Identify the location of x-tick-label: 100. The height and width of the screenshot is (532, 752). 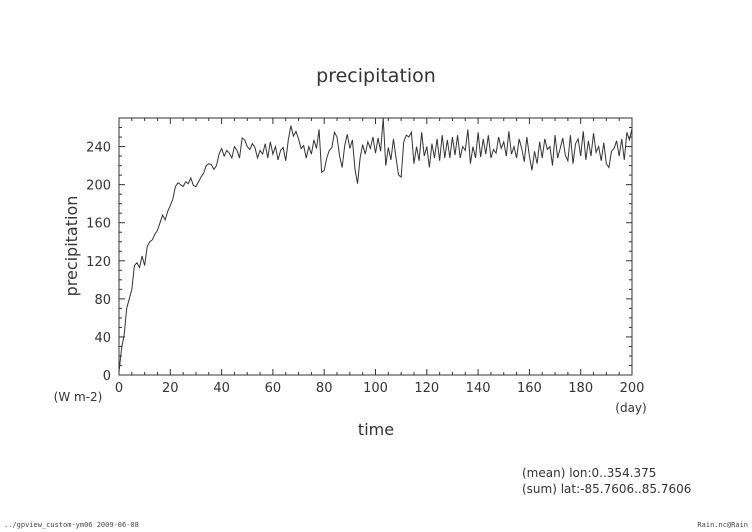
(375, 388).